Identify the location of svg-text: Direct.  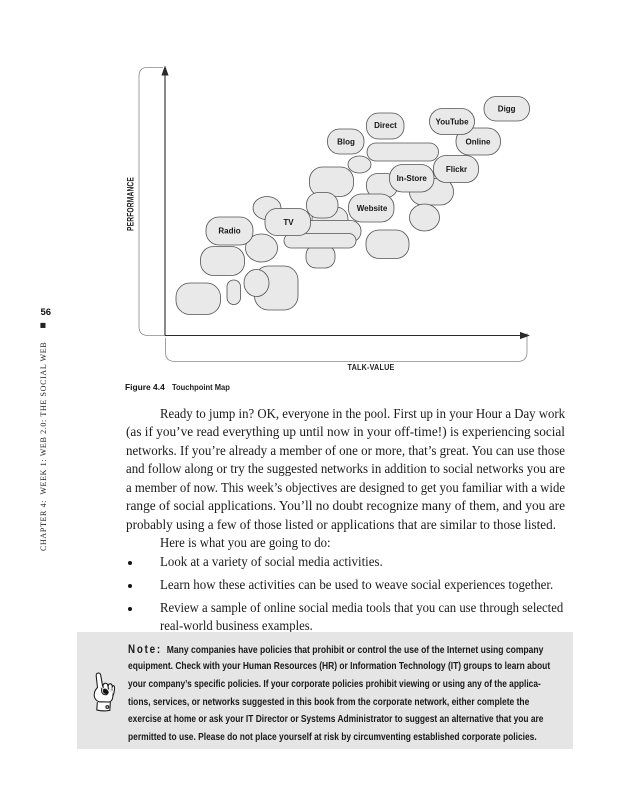
(385, 125).